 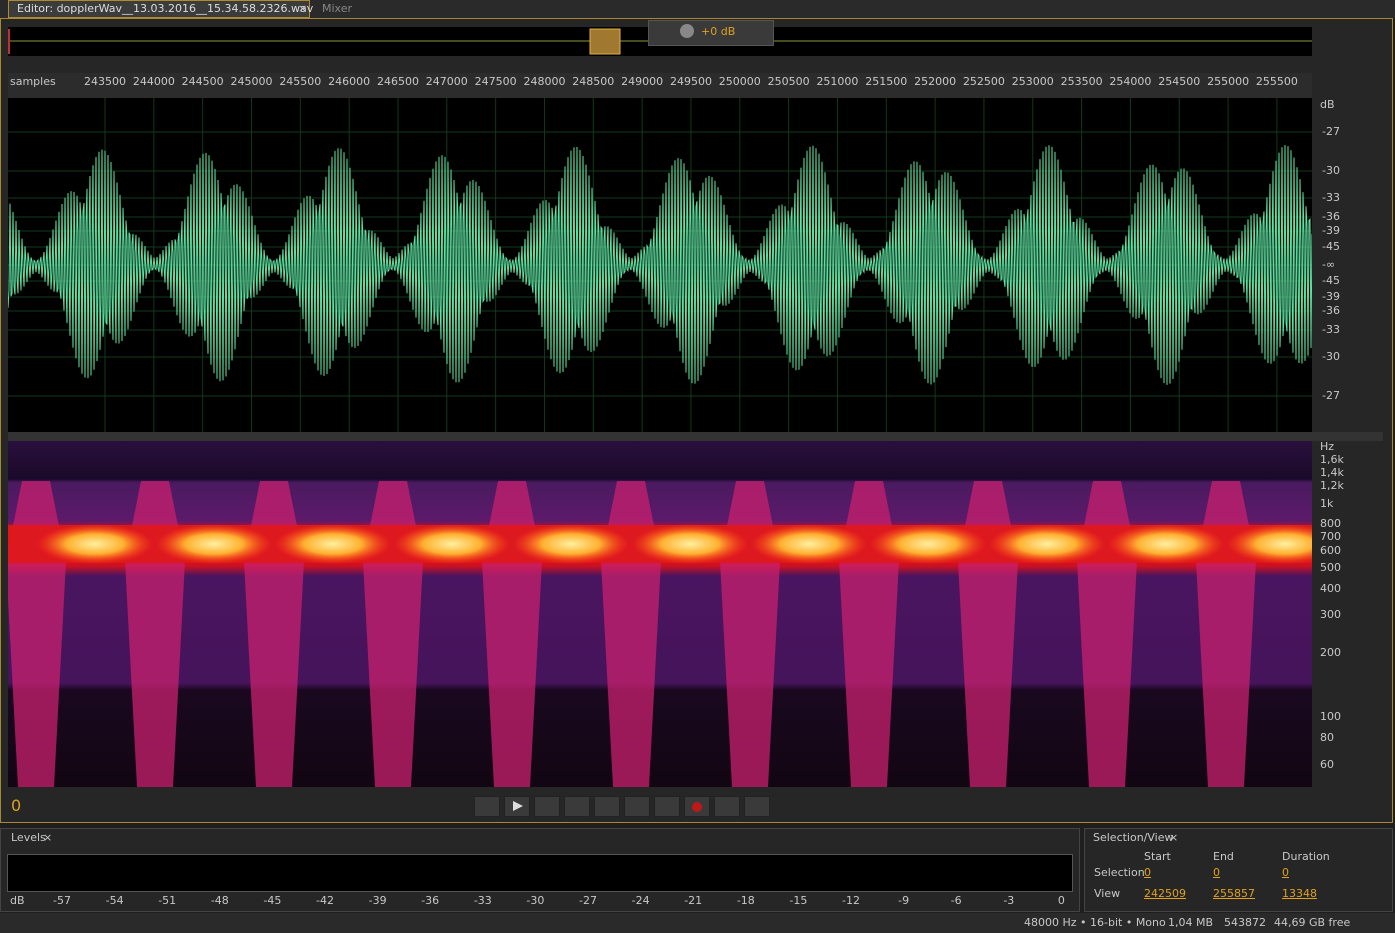 I want to click on level-label: -21, so click(x=693, y=900).